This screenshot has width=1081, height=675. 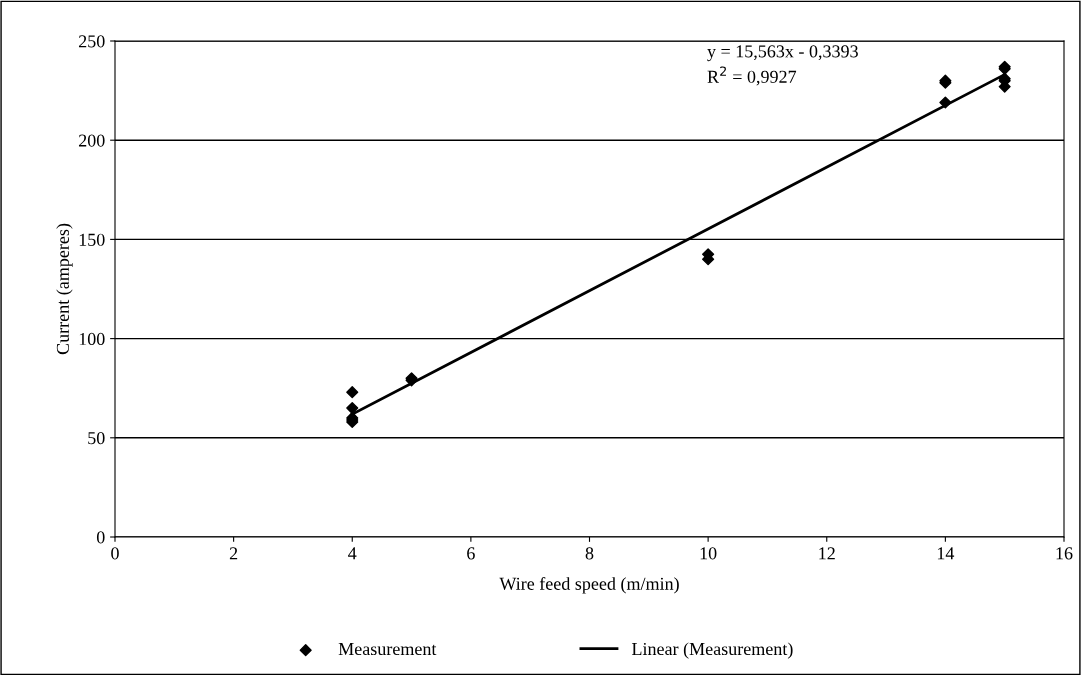 What do you see at coordinates (708, 553) in the screenshot?
I see `x-tick-label: 10` at bounding box center [708, 553].